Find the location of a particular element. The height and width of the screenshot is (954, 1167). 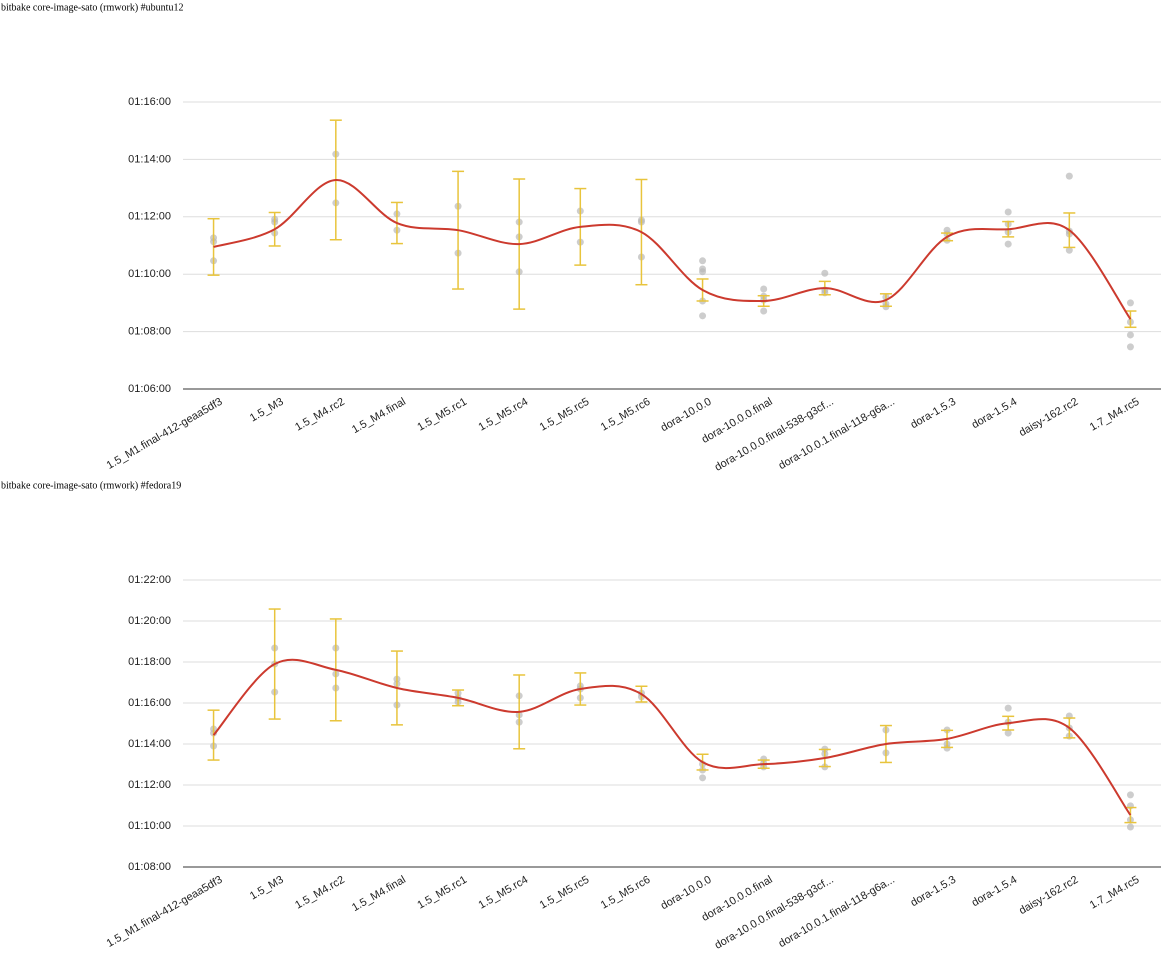

y-tick-label: 01:22:00 is located at coordinates (149, 580).